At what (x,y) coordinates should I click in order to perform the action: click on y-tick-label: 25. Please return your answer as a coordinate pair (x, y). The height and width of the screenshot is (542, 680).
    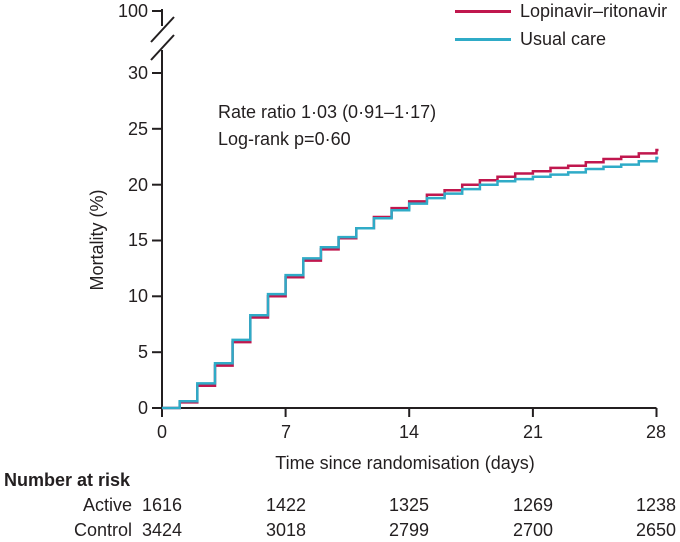
    Looking at the image, I should click on (137, 129).